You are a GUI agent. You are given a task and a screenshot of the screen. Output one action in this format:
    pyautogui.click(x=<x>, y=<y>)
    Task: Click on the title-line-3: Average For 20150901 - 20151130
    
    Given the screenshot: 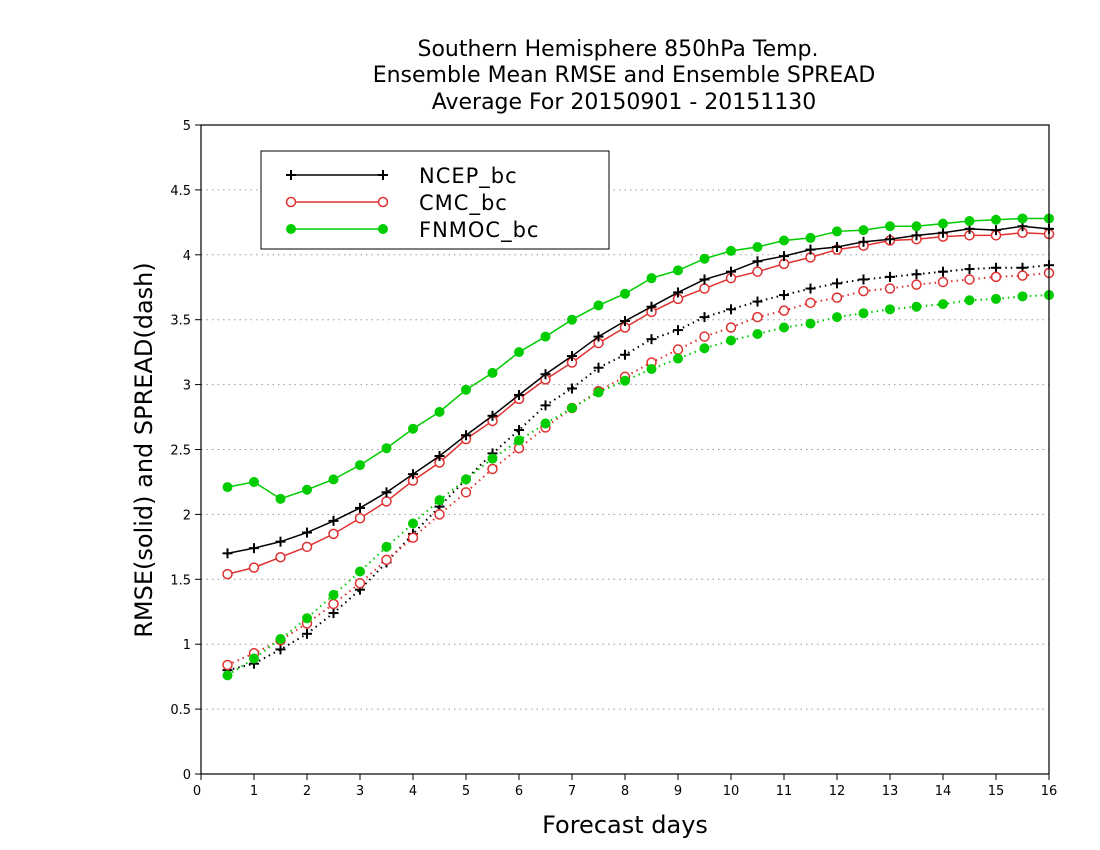 What is the action you would take?
    pyautogui.click(x=624, y=102)
    